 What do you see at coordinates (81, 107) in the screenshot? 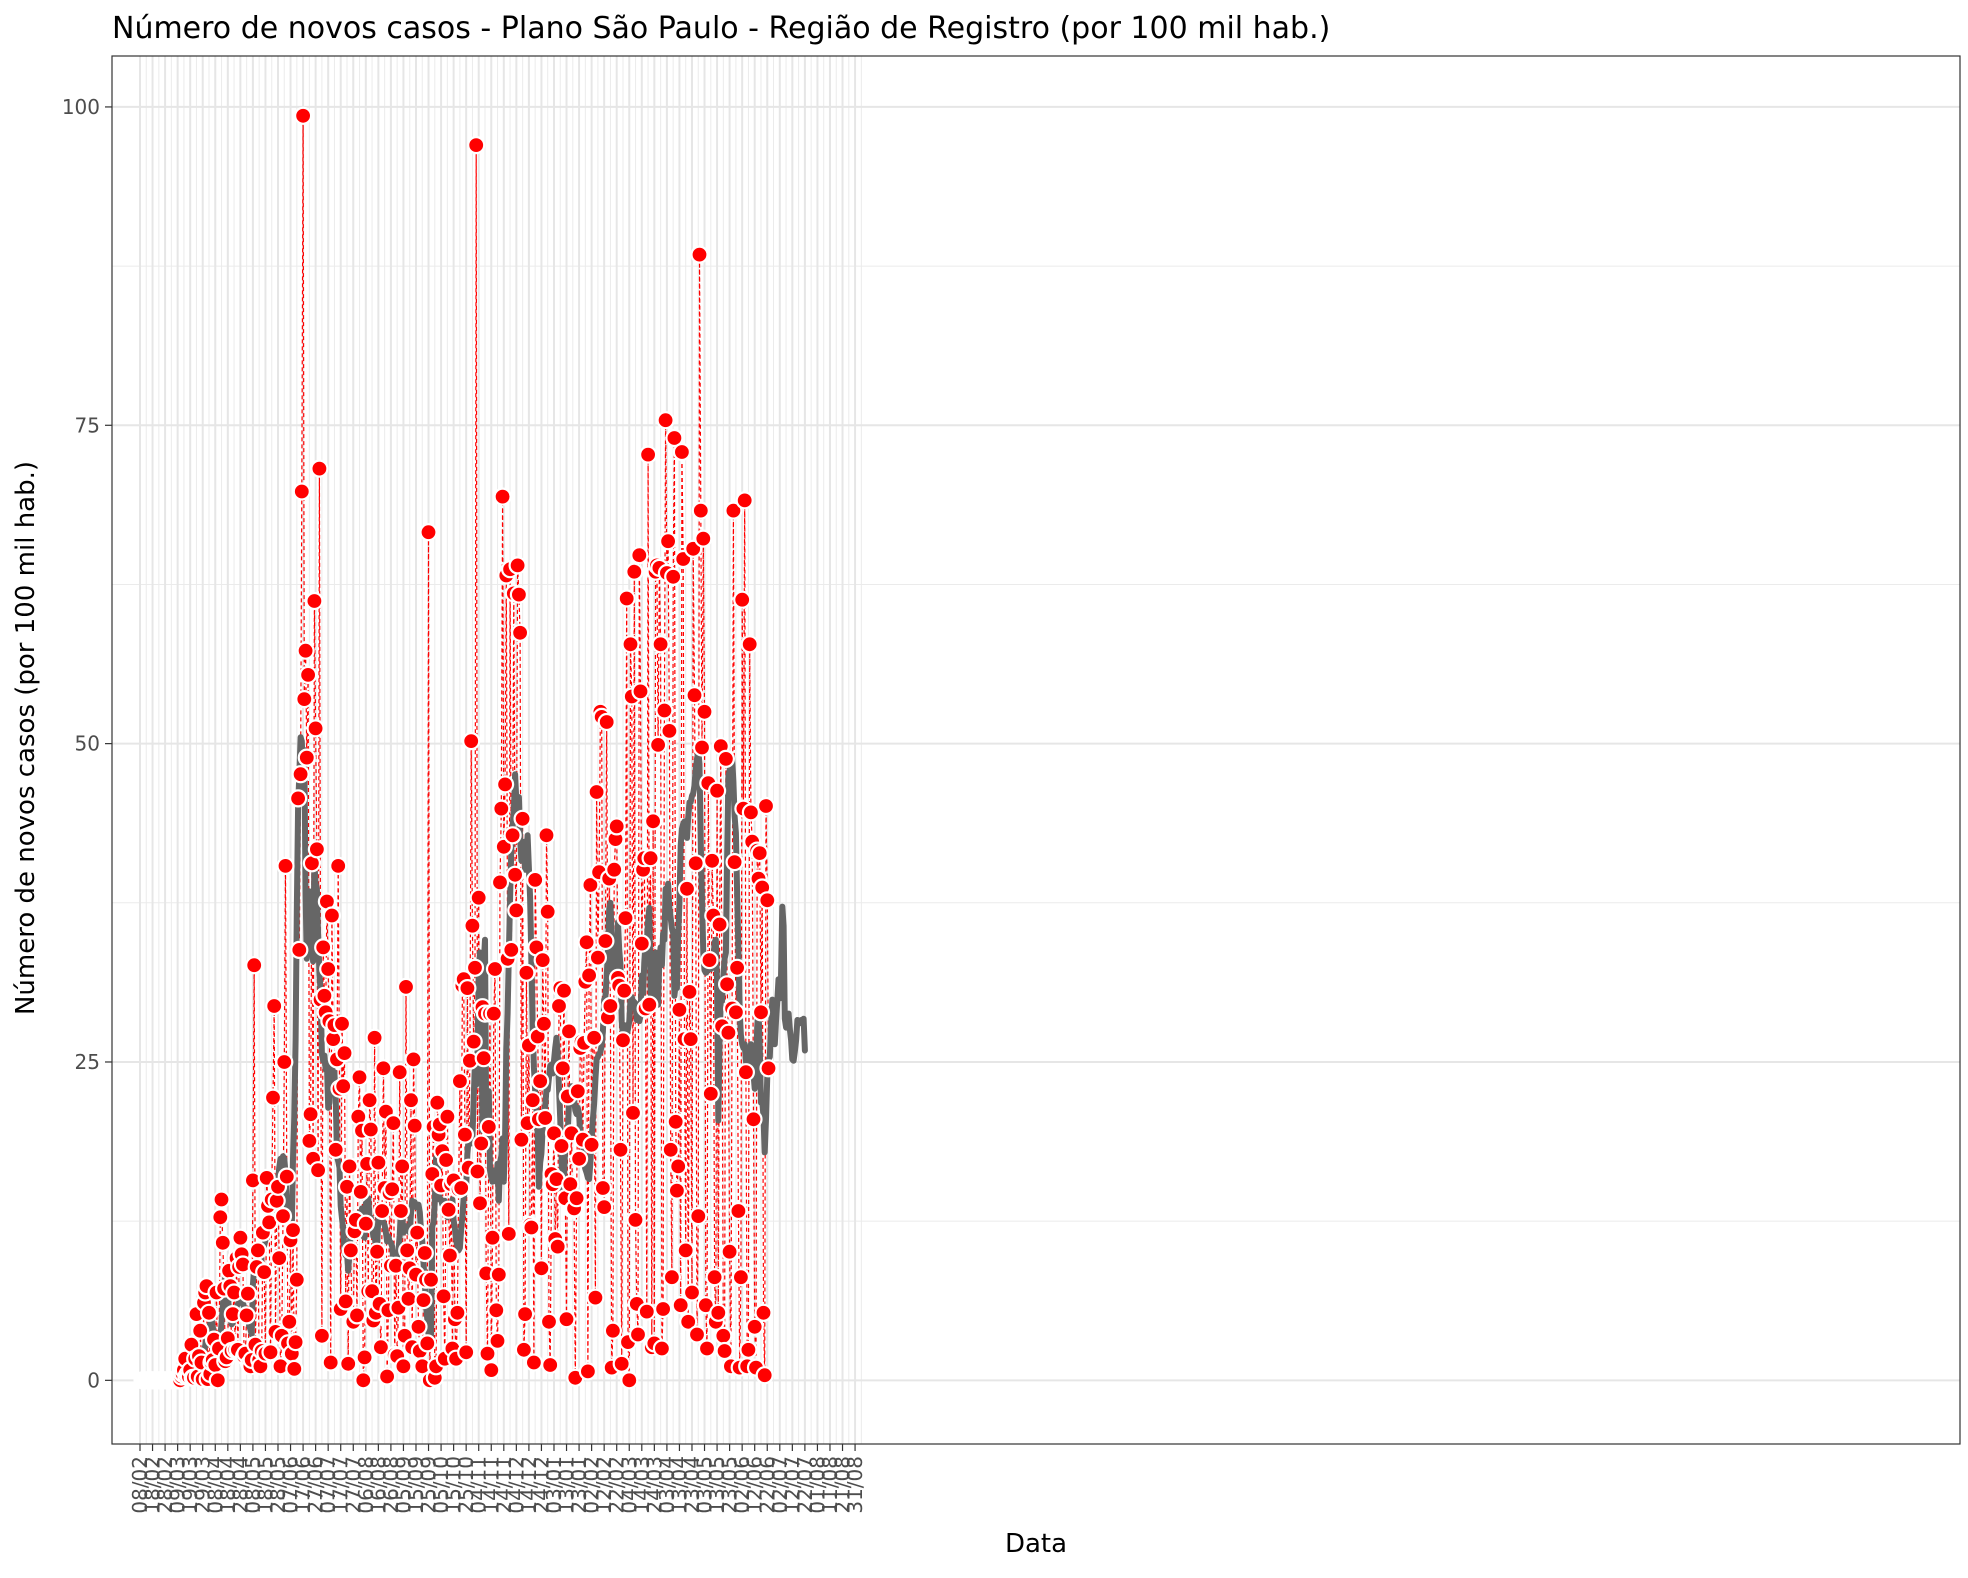
I see `y-tick-label: 100` at bounding box center [81, 107].